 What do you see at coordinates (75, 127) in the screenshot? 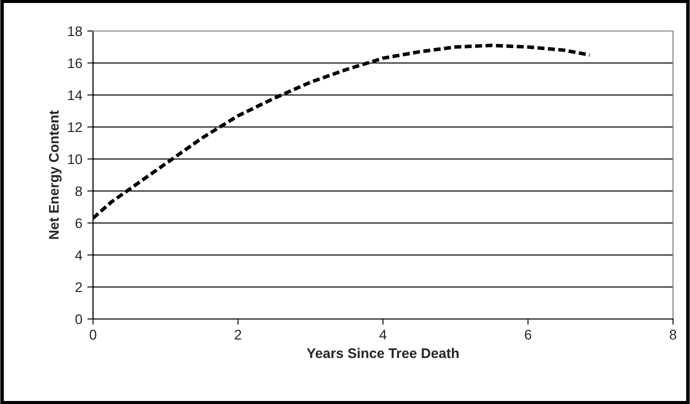
I see `y-tick-label: 12` at bounding box center [75, 127].